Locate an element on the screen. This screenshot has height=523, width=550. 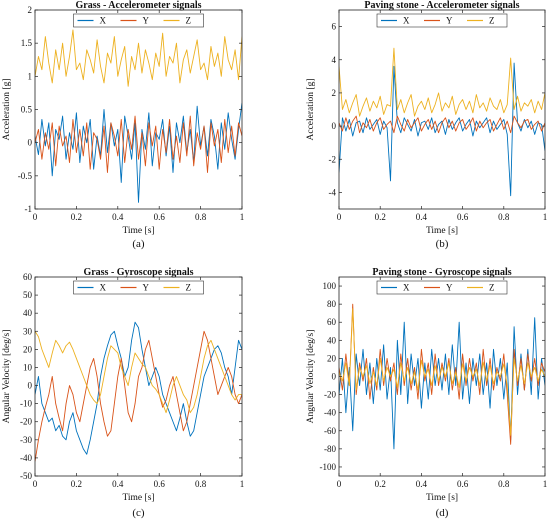
y-tick-label: 1 is located at coordinates (30, 76).